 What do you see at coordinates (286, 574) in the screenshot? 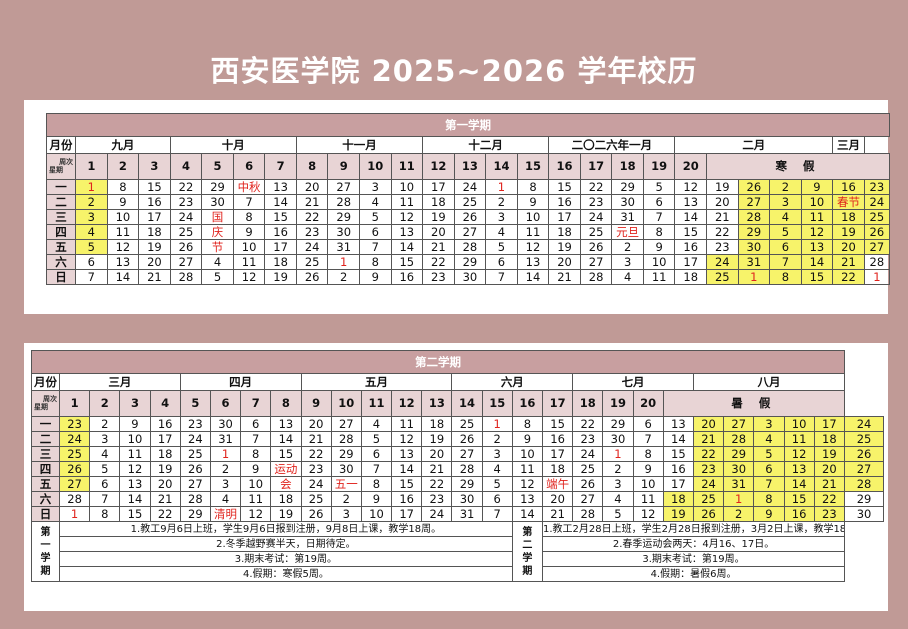
I see `note-line: 4.假期：寒假5周。` at bounding box center [286, 574].